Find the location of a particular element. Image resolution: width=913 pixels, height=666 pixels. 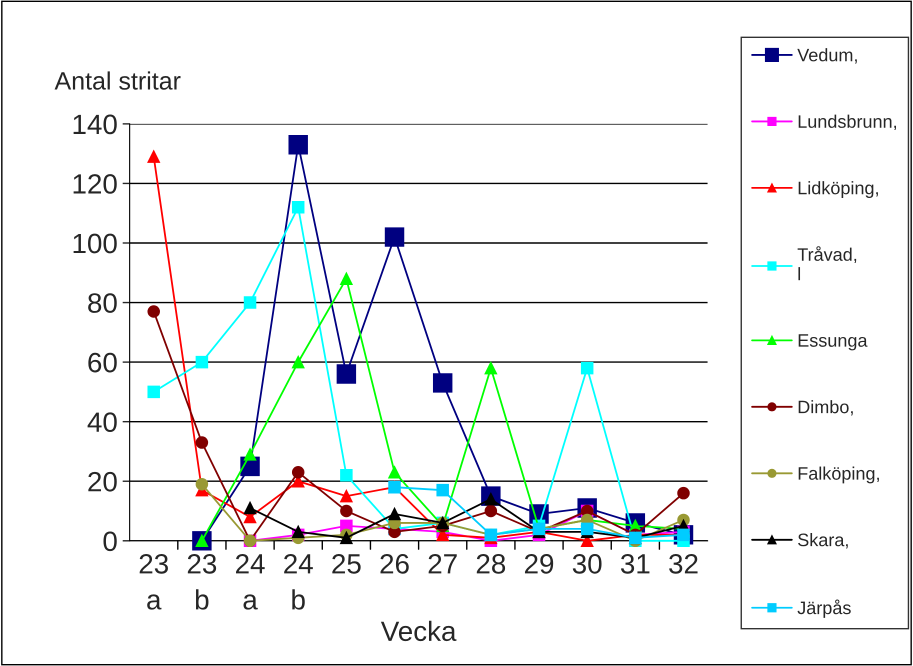

y-tick-label: 40 is located at coordinates (102, 422).